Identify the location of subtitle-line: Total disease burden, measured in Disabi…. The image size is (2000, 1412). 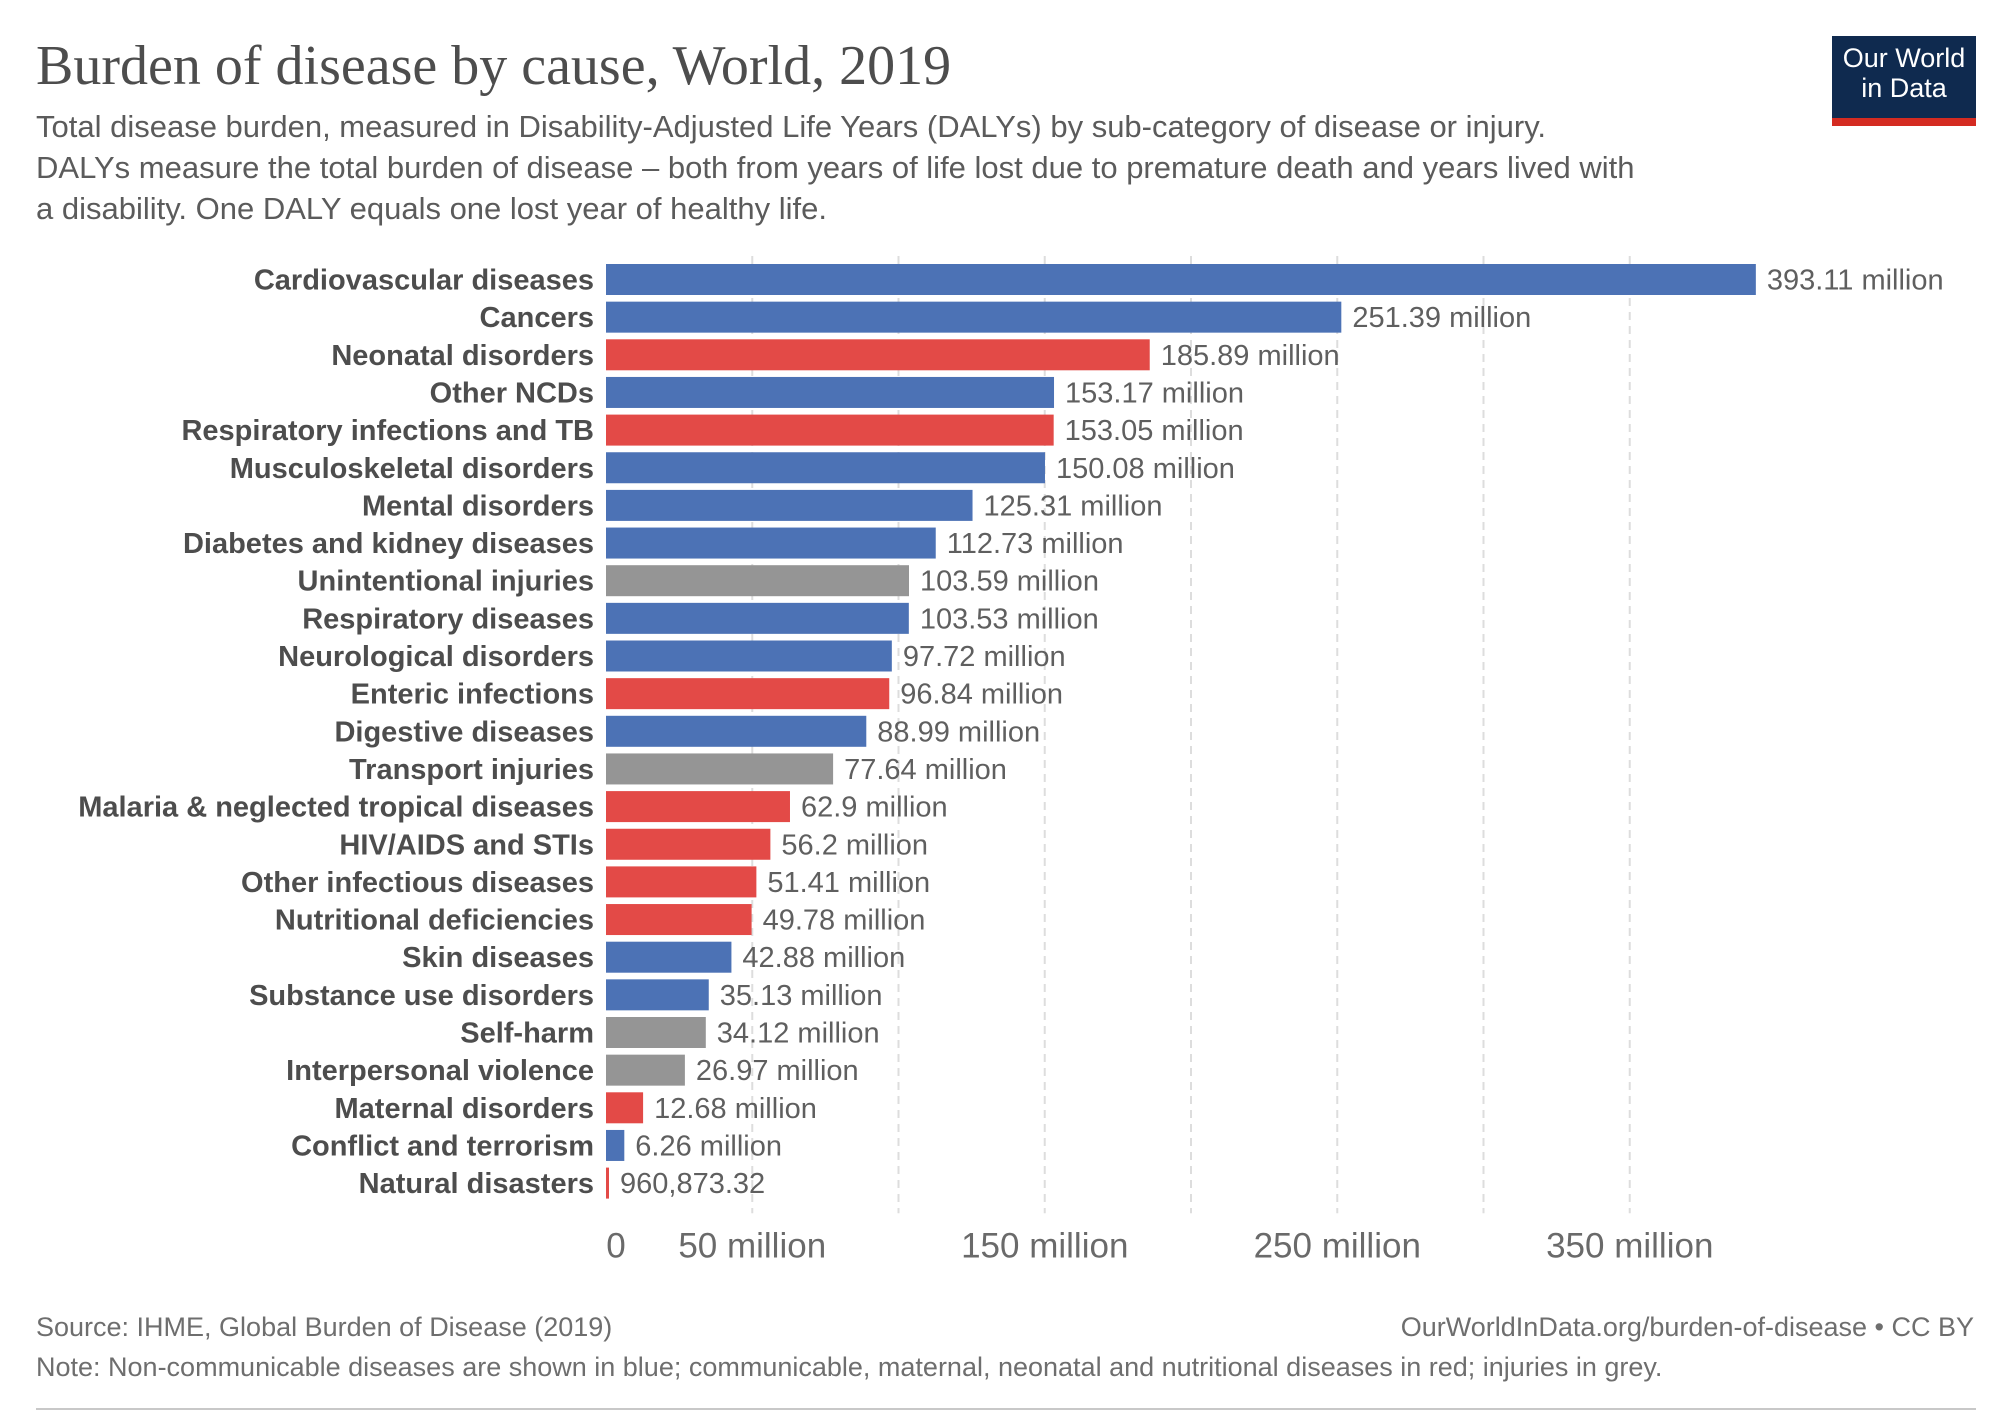
(791, 126).